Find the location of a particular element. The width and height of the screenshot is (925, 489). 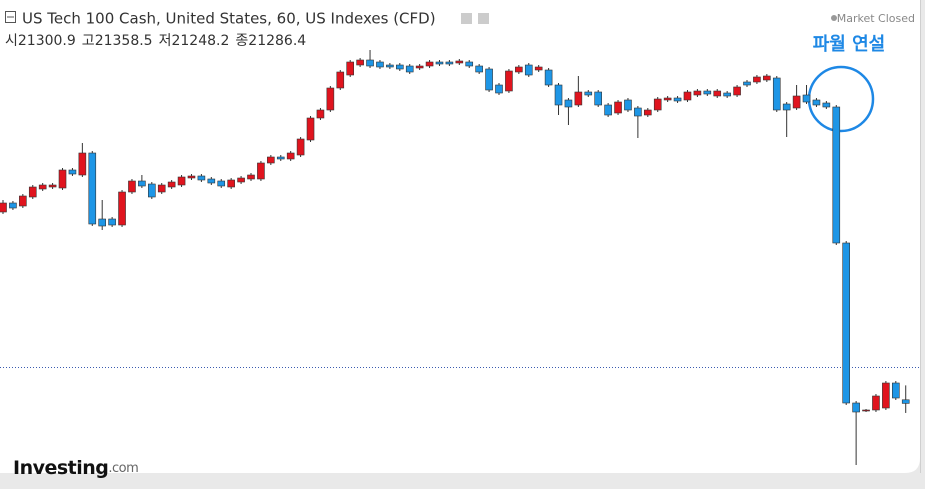

ohlc-value: 21286.4 is located at coordinates (277, 41).